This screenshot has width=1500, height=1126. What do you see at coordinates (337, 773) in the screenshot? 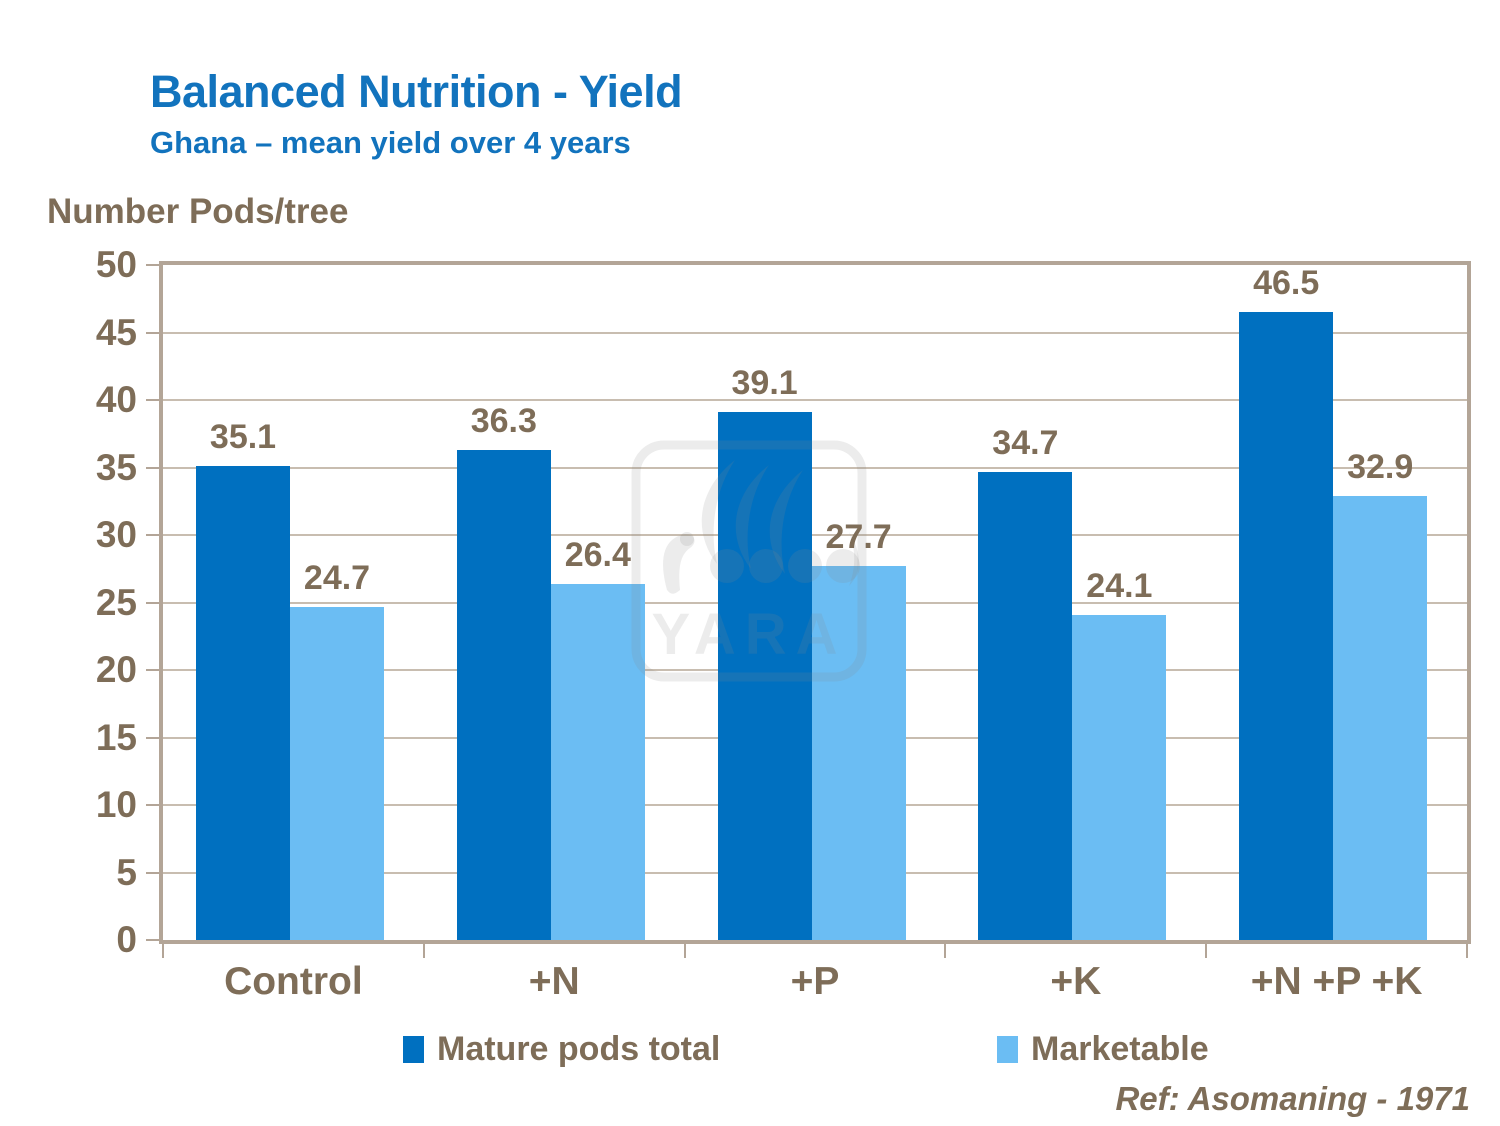
I see `bar-marketable-control` at bounding box center [337, 773].